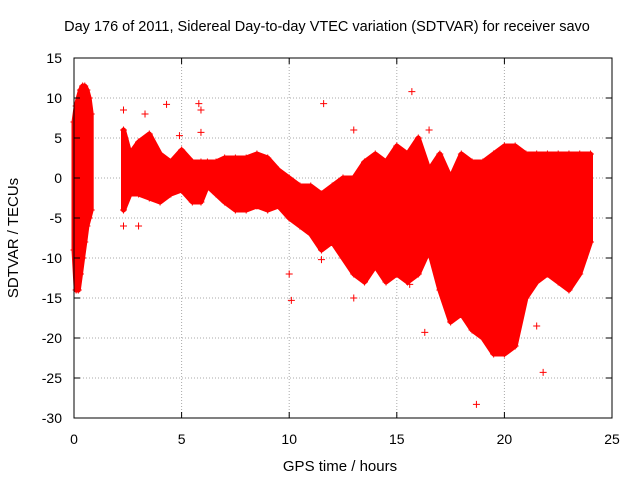 The height and width of the screenshot is (480, 640). I want to click on y-tick-label: -5, so click(56, 218).